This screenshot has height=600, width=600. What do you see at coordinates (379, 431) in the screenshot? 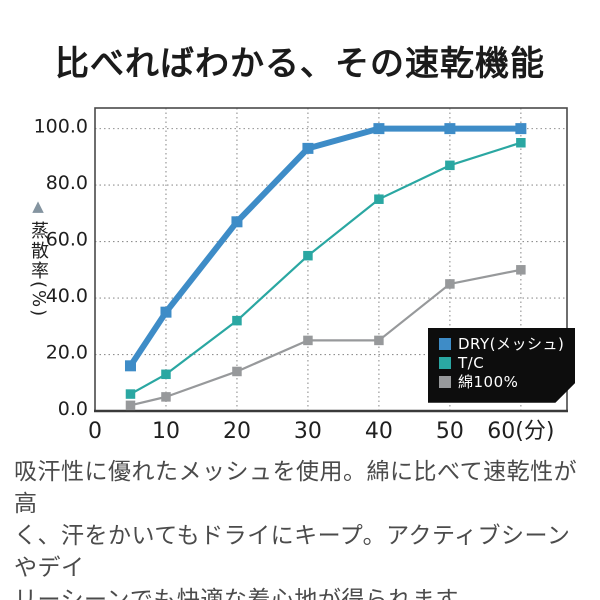
I see `x-tick-label: 40` at bounding box center [379, 431].